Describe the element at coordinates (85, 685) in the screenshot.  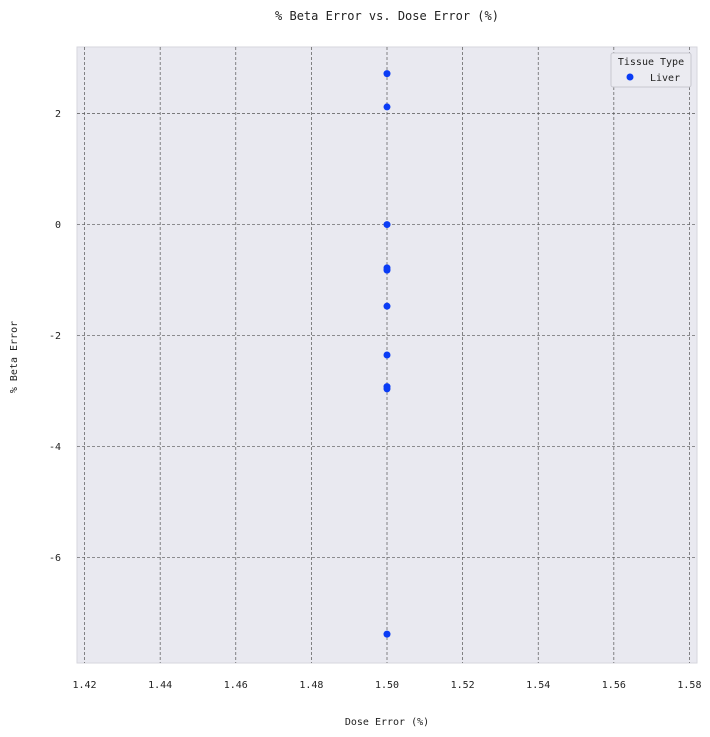
I see `x-tick-label: 1.42` at that location.